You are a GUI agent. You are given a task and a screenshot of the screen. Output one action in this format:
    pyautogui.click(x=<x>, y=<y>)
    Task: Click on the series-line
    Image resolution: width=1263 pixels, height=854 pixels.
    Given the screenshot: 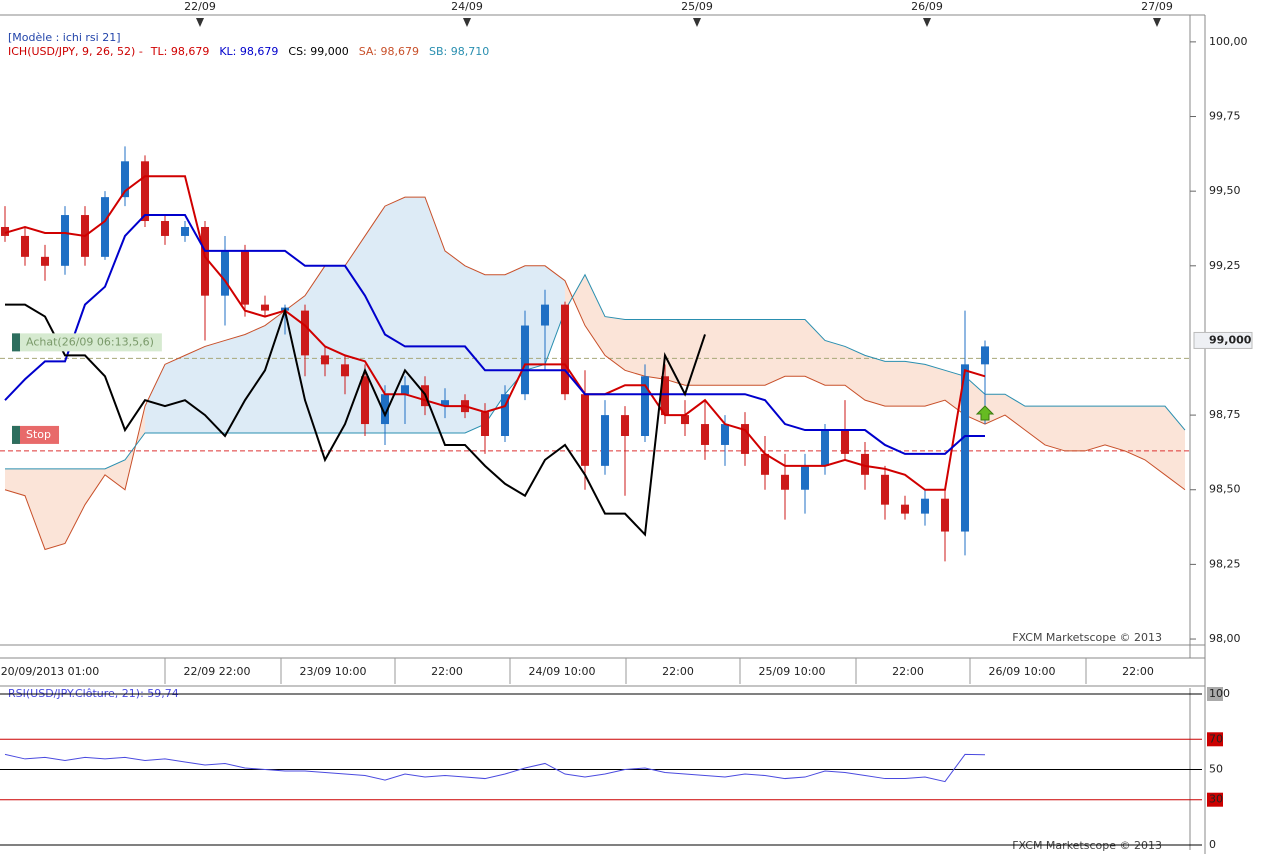 What is the action you would take?
    pyautogui.click(x=495, y=768)
    